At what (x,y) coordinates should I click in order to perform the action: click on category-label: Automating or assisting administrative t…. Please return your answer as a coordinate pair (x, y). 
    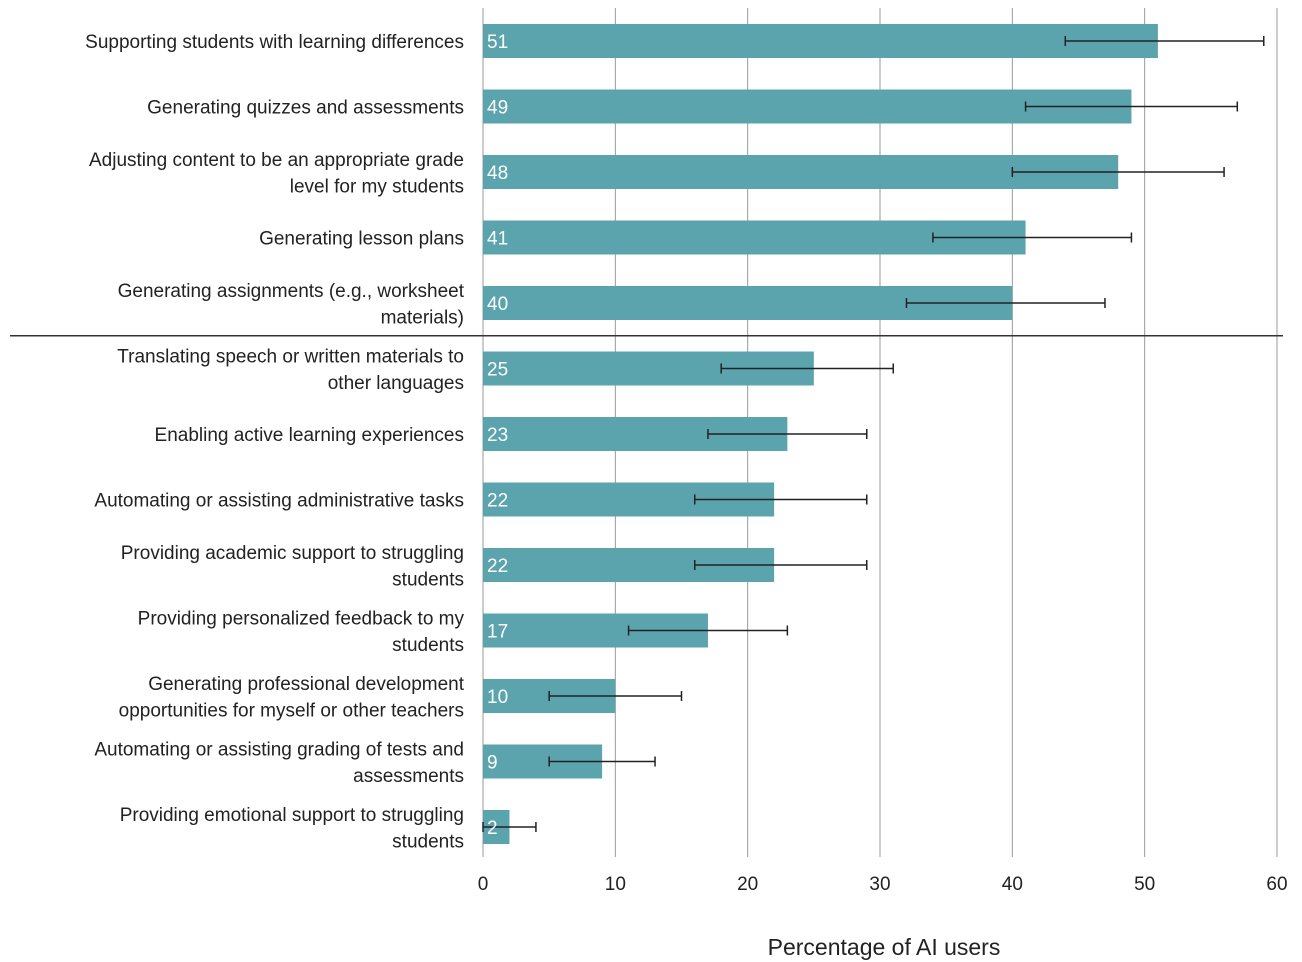
    Looking at the image, I should click on (279, 501).